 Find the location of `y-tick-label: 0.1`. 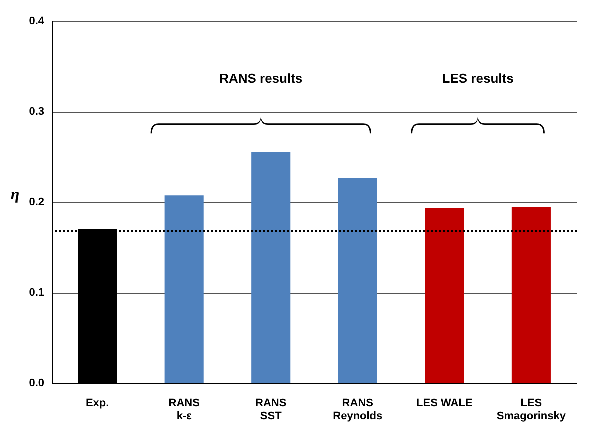

y-tick-label: 0.1 is located at coordinates (36, 293).